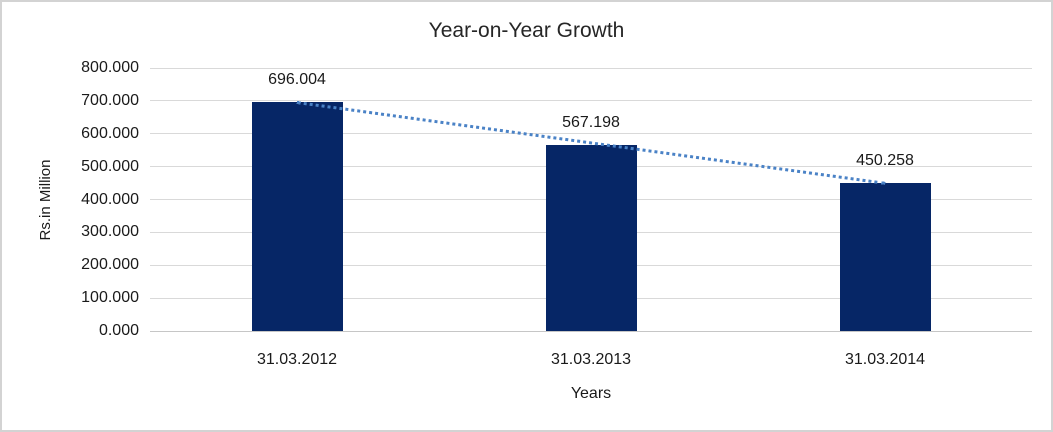 Image resolution: width=1053 pixels, height=432 pixels. Describe the element at coordinates (110, 265) in the screenshot. I see `y-tick-label: 200.000` at that location.